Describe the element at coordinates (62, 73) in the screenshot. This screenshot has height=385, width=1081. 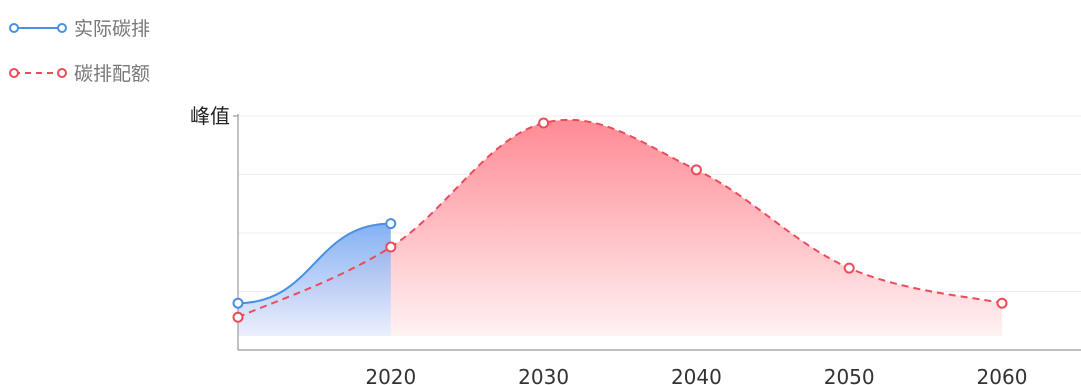
I see `legend-marker-quota-right` at that location.